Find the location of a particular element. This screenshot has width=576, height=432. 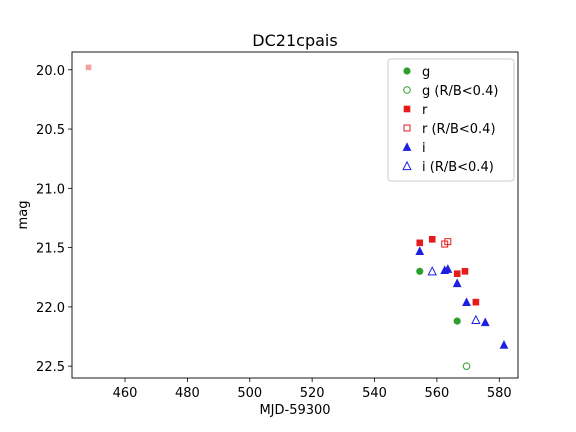

legend-label: r is located at coordinates (425, 110).